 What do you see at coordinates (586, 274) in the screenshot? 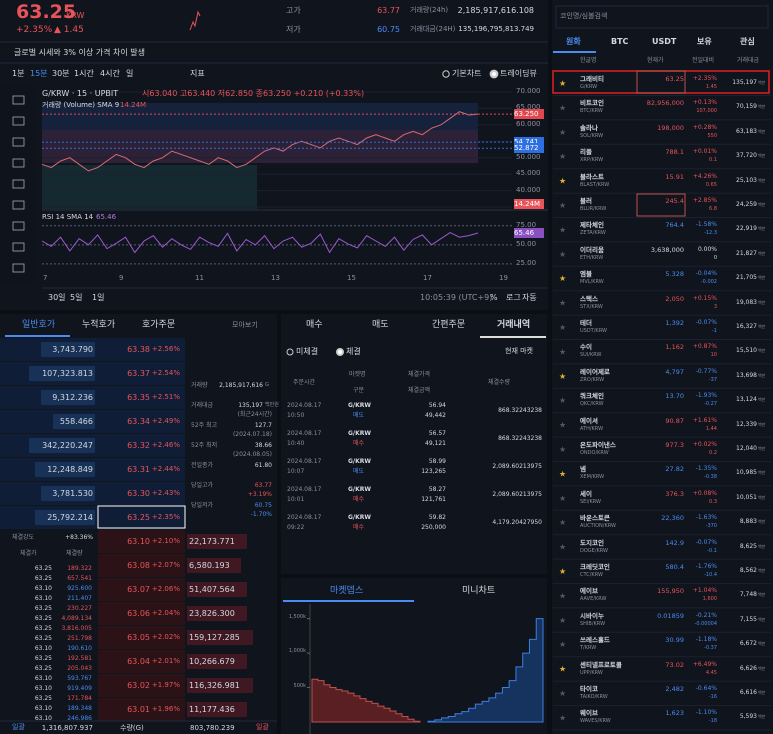
I see `coin-name: 엠블` at bounding box center [586, 274].